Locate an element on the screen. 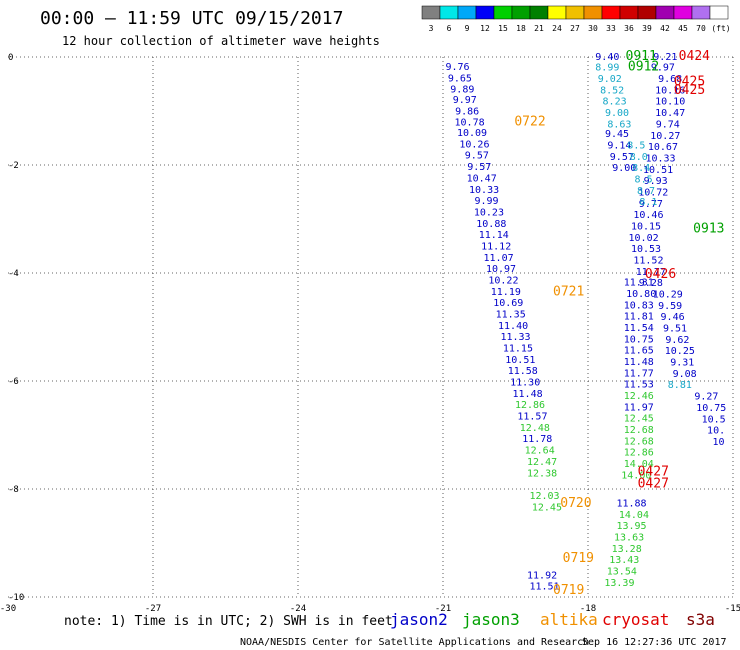 Image resolution: width=740 pixels, height=650 pixels. data-point-label: 10.25 is located at coordinates (680, 351).